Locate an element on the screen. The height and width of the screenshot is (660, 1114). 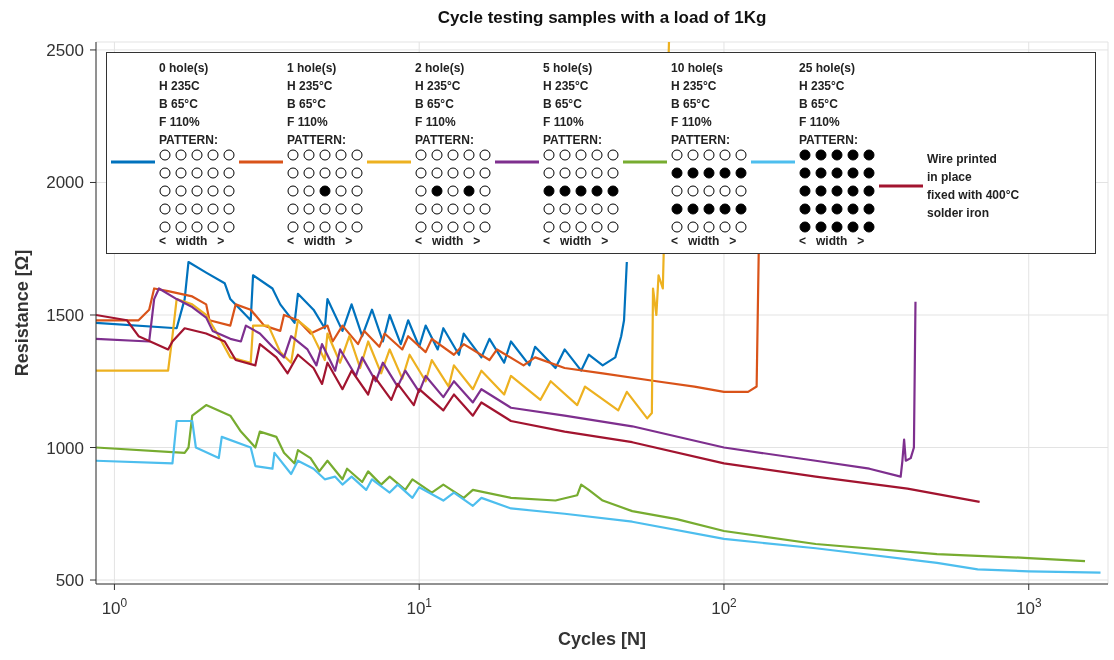
x-tick-label: 10$^{0}$ is located at coordinates (114, 607).